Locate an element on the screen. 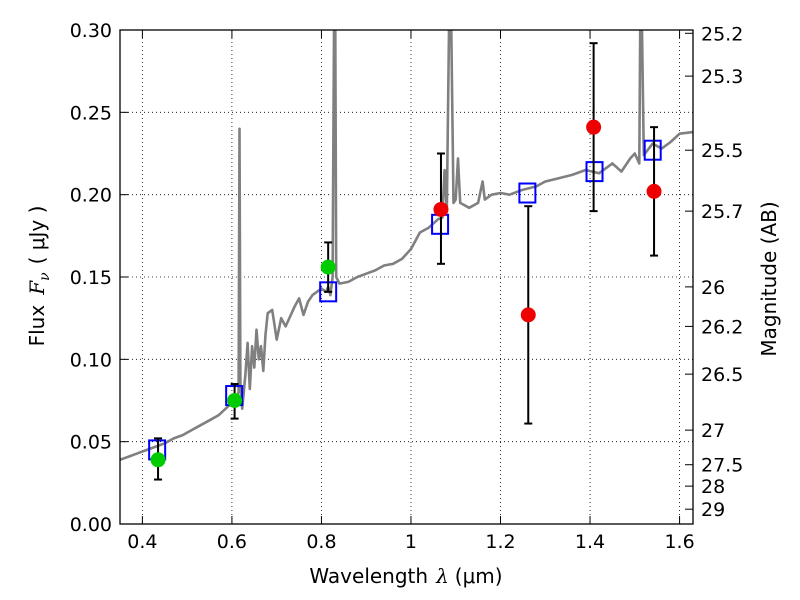 Image resolution: width=800 pixels, height=600 pixels. y-axis-label: Flux Fν ( μJy ) is located at coordinates (39, 276).